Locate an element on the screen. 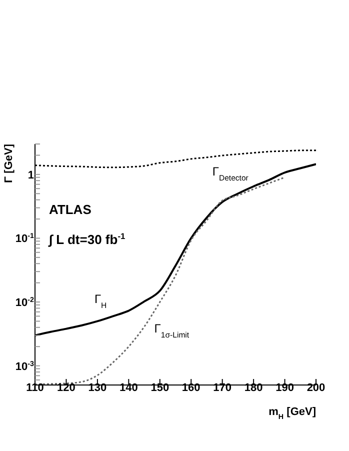 Image resolution: width=349 pixels, height=451 pixels. y-tick-label: 10$^{-1}$ is located at coordinates (24, 239).